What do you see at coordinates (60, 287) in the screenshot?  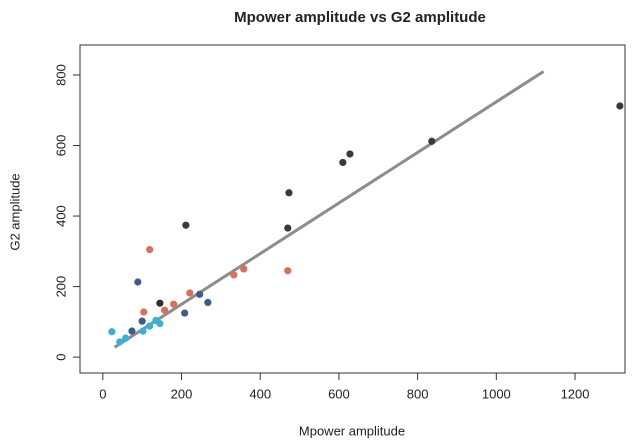 I see `y-tick-label: 200` at bounding box center [60, 287].